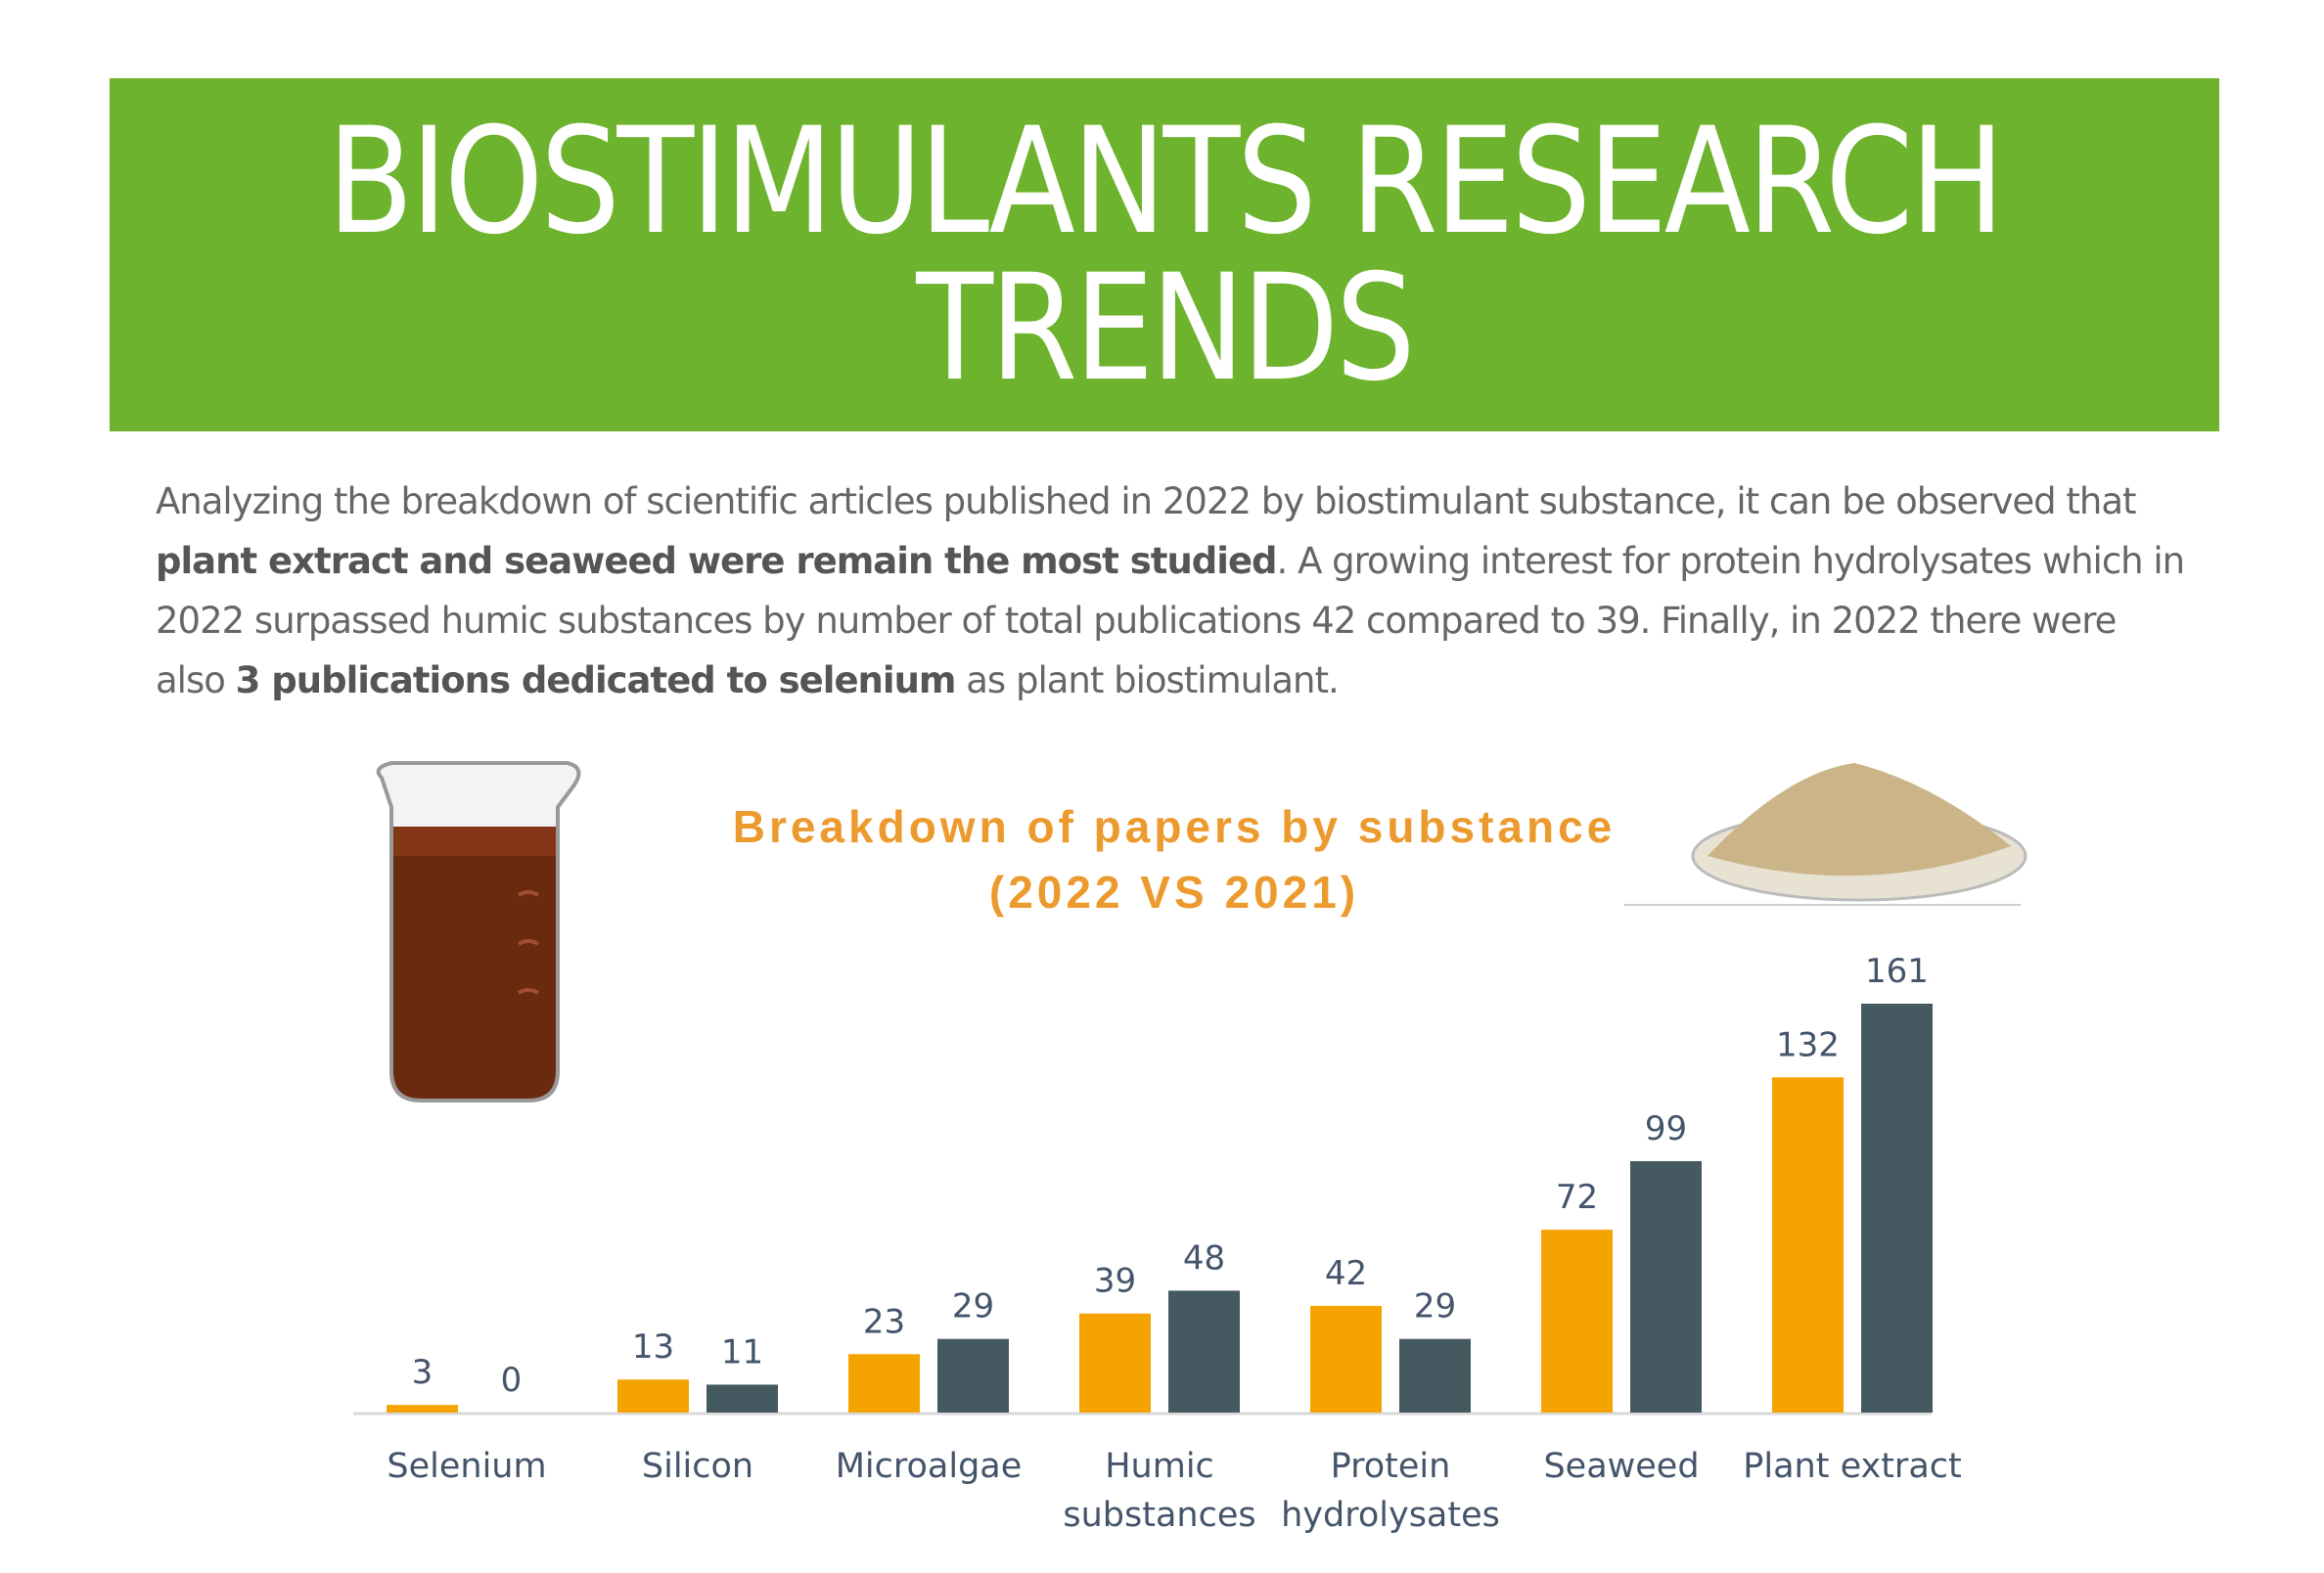  Describe the element at coordinates (467, 1466) in the screenshot. I see `x-tick-label: Selenium` at that location.